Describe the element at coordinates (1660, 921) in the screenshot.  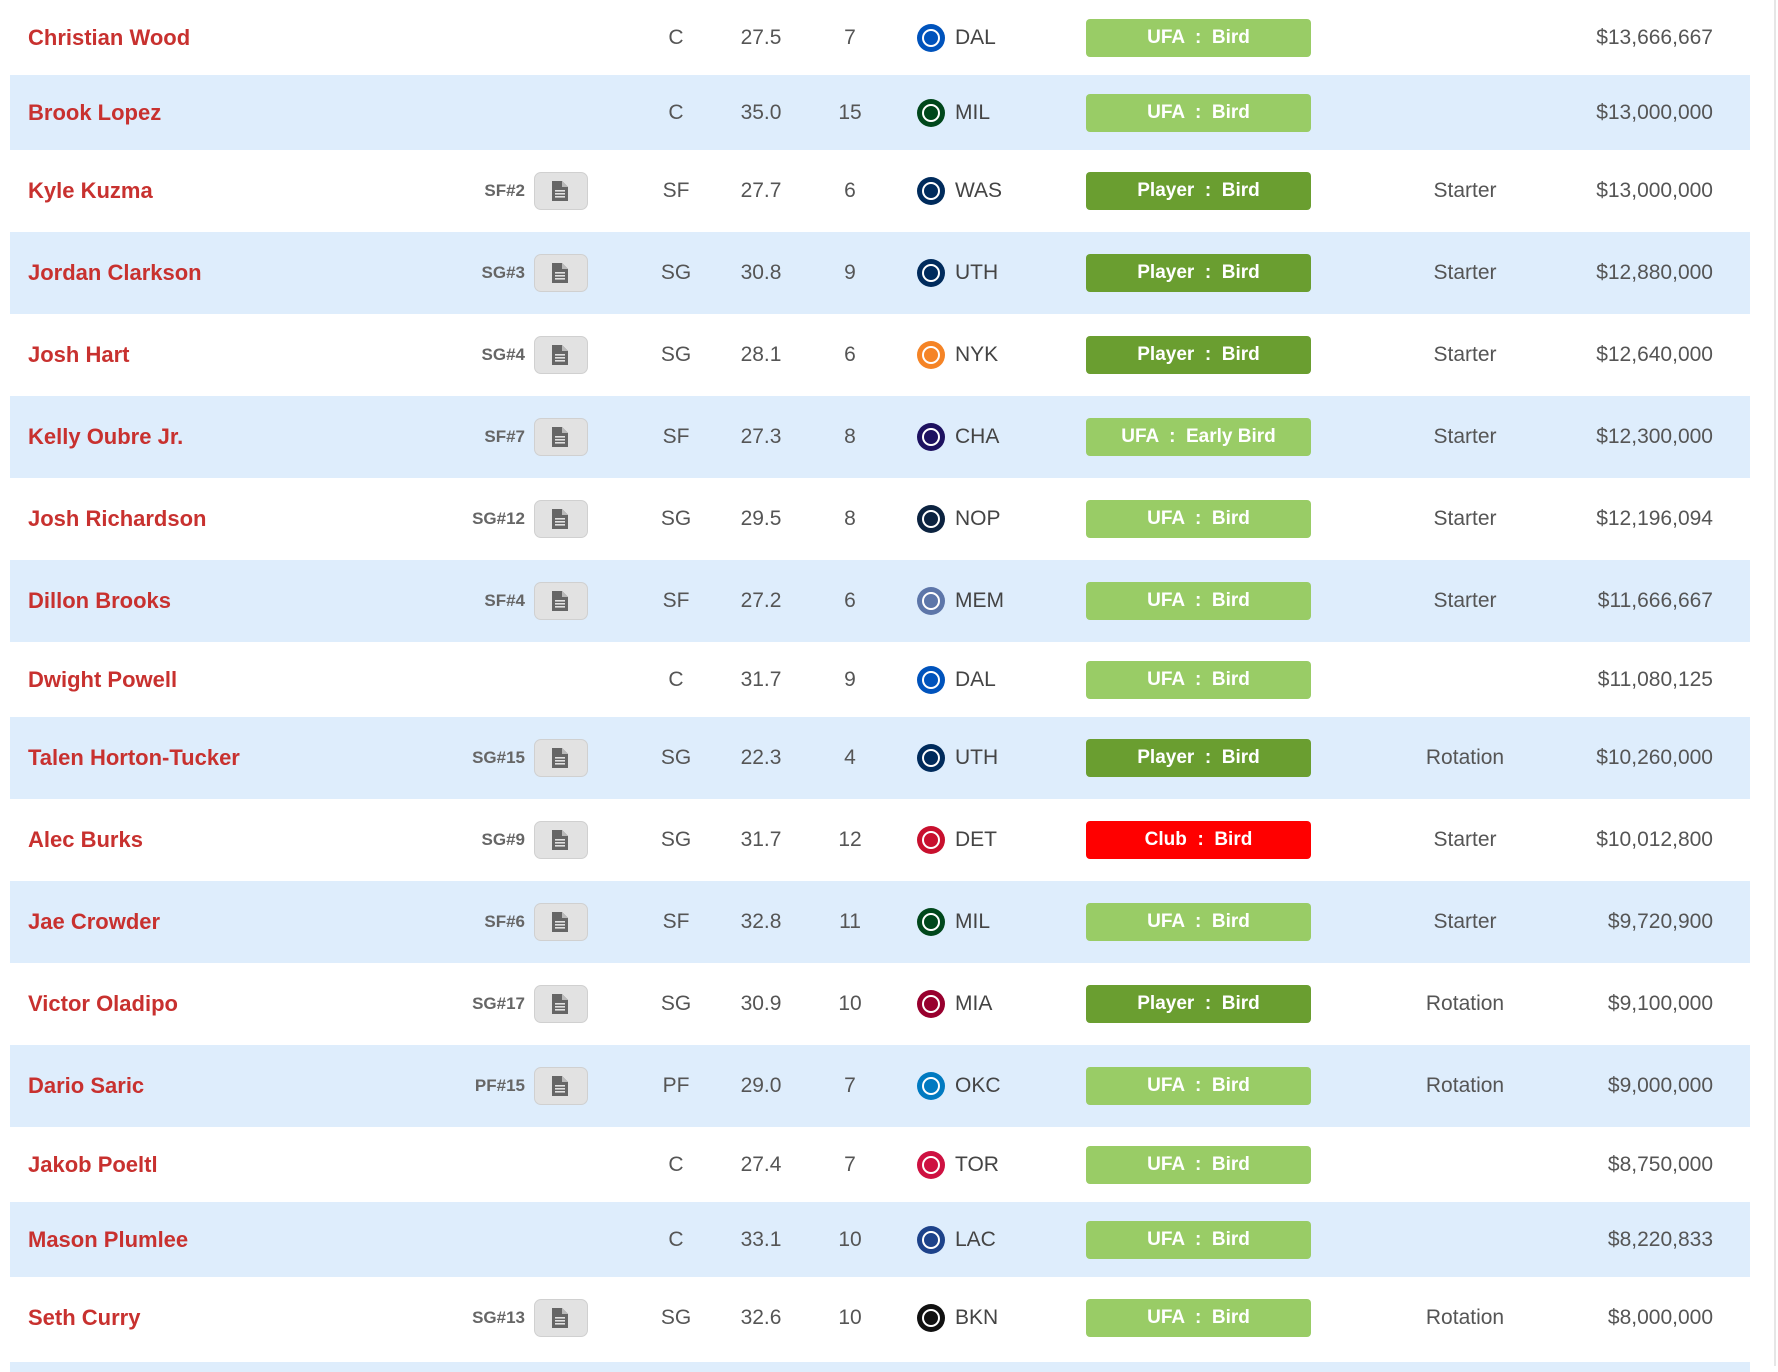
I see `salary: $9,720,900` at that location.